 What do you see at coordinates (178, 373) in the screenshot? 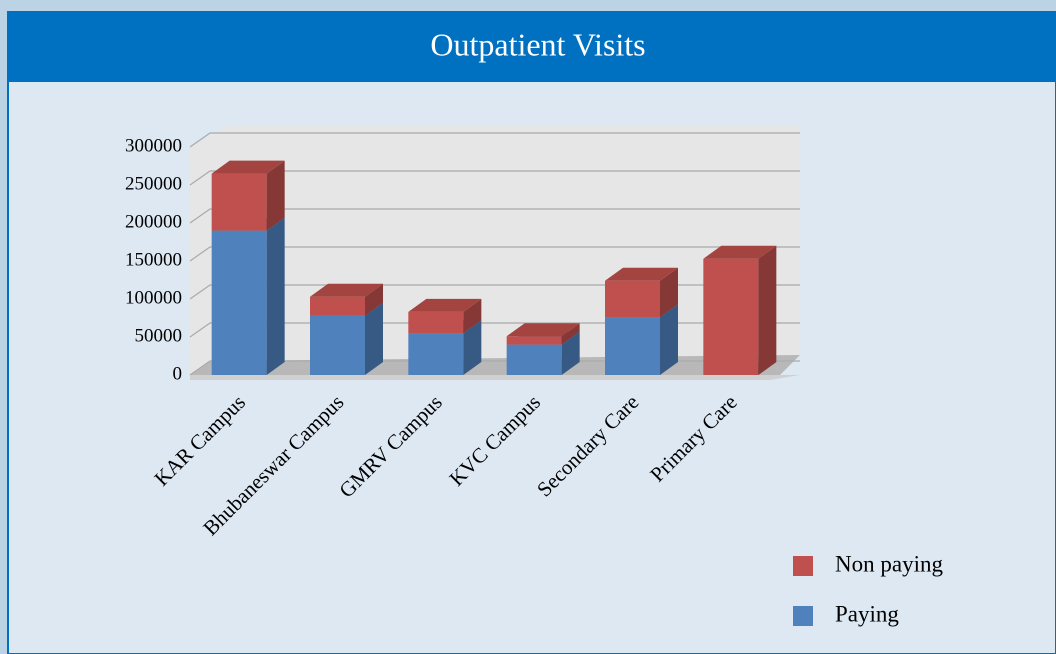
I see `y-tick-label: 0` at bounding box center [178, 373].